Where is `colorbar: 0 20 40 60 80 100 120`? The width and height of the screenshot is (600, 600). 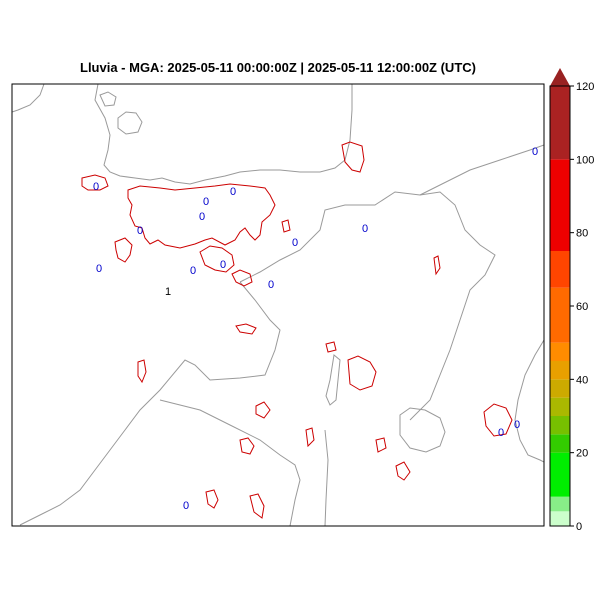 colorbar: 0 20 40 60 80 100 120 is located at coordinates (571, 300).